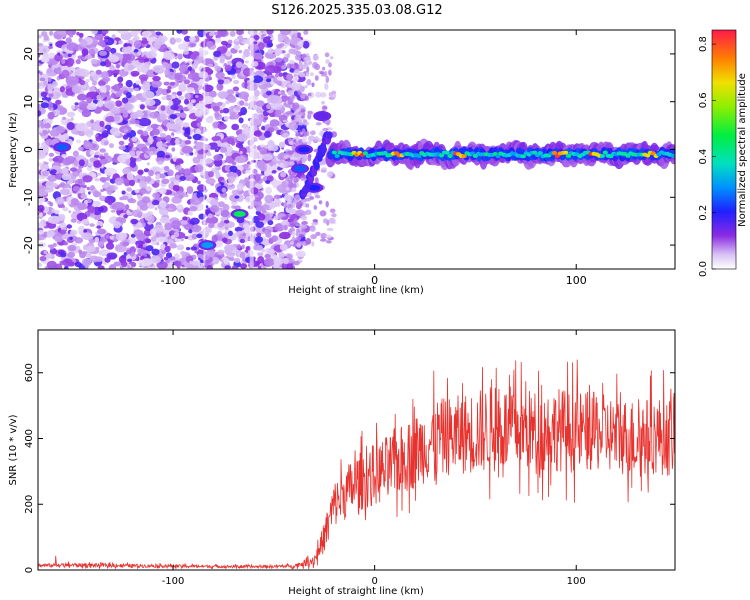 The width and height of the screenshot is (750, 600). What do you see at coordinates (173, 280) in the screenshot?
I see `spectrogram-x-tick-label: -100` at bounding box center [173, 280].